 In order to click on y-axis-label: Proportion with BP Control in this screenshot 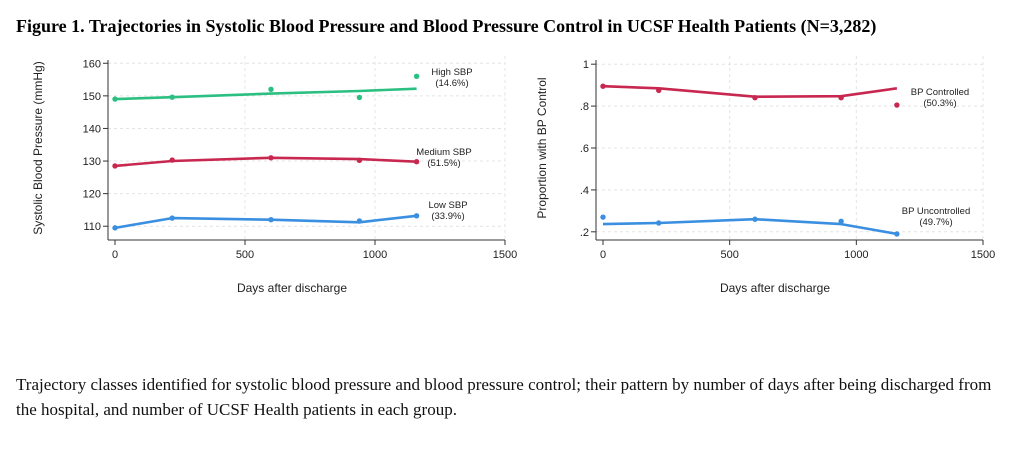, I will do `click(542, 147)`.